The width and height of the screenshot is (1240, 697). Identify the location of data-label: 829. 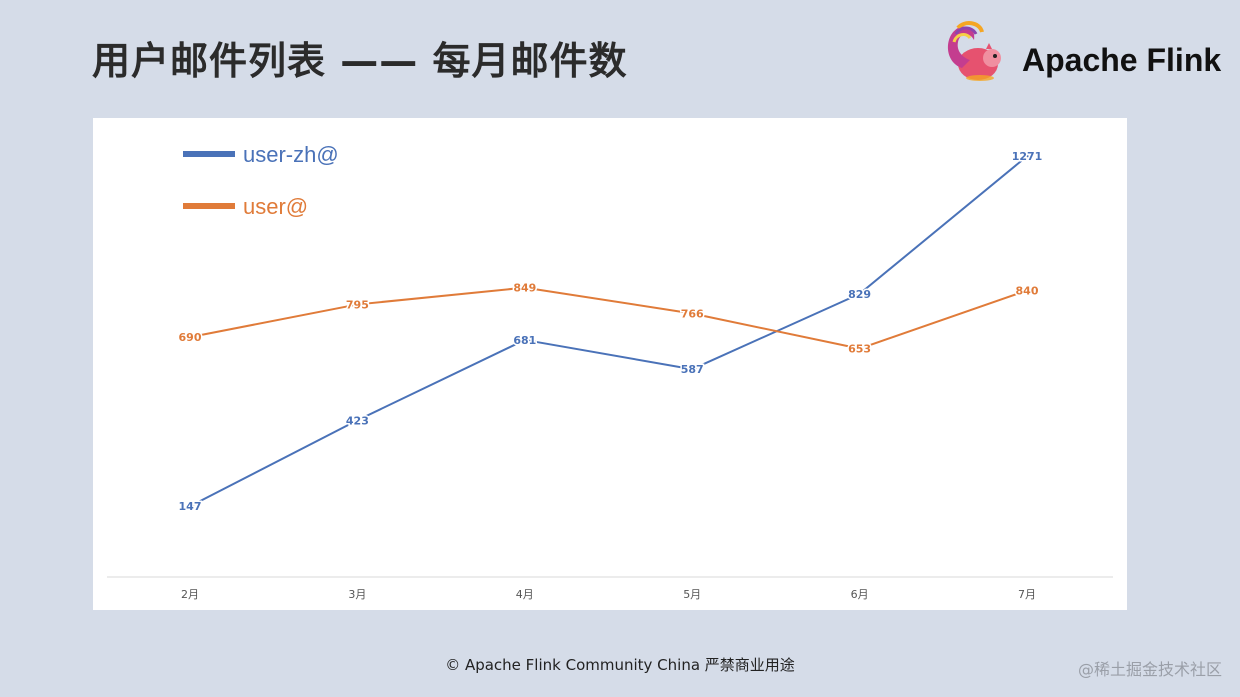
(859, 294).